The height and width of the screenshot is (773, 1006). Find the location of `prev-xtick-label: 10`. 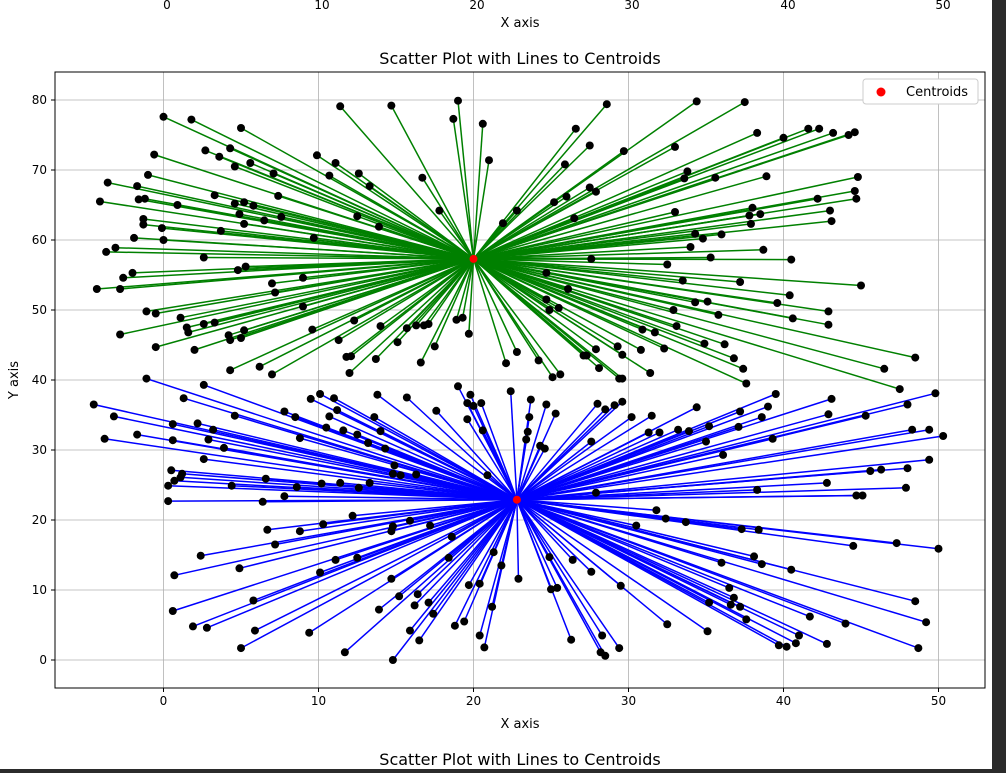

prev-xtick-label: 10 is located at coordinates (321, 6).